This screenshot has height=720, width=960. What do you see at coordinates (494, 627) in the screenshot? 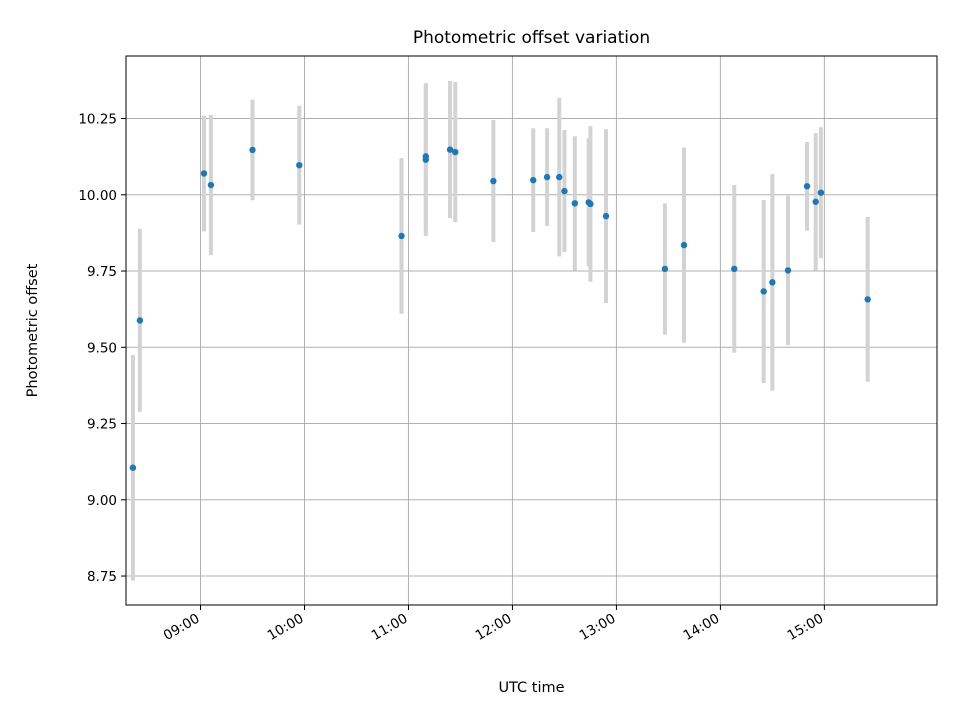
I see `x-tick-label: 12:00` at bounding box center [494, 627].